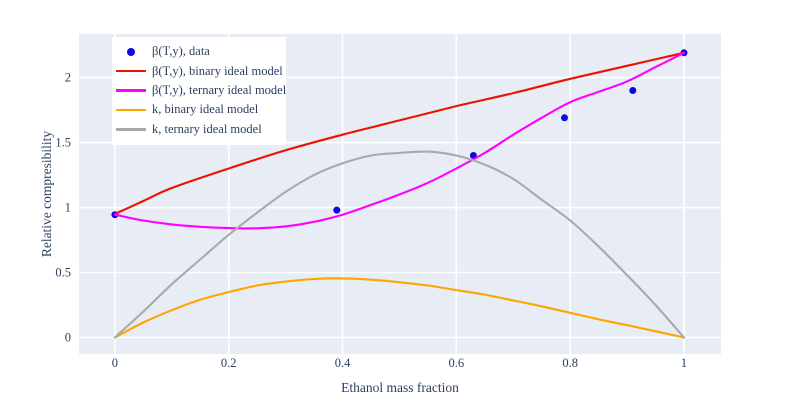 This screenshot has width=800, height=416. I want to click on legend-item: k, binary ideal model, so click(199, 109).